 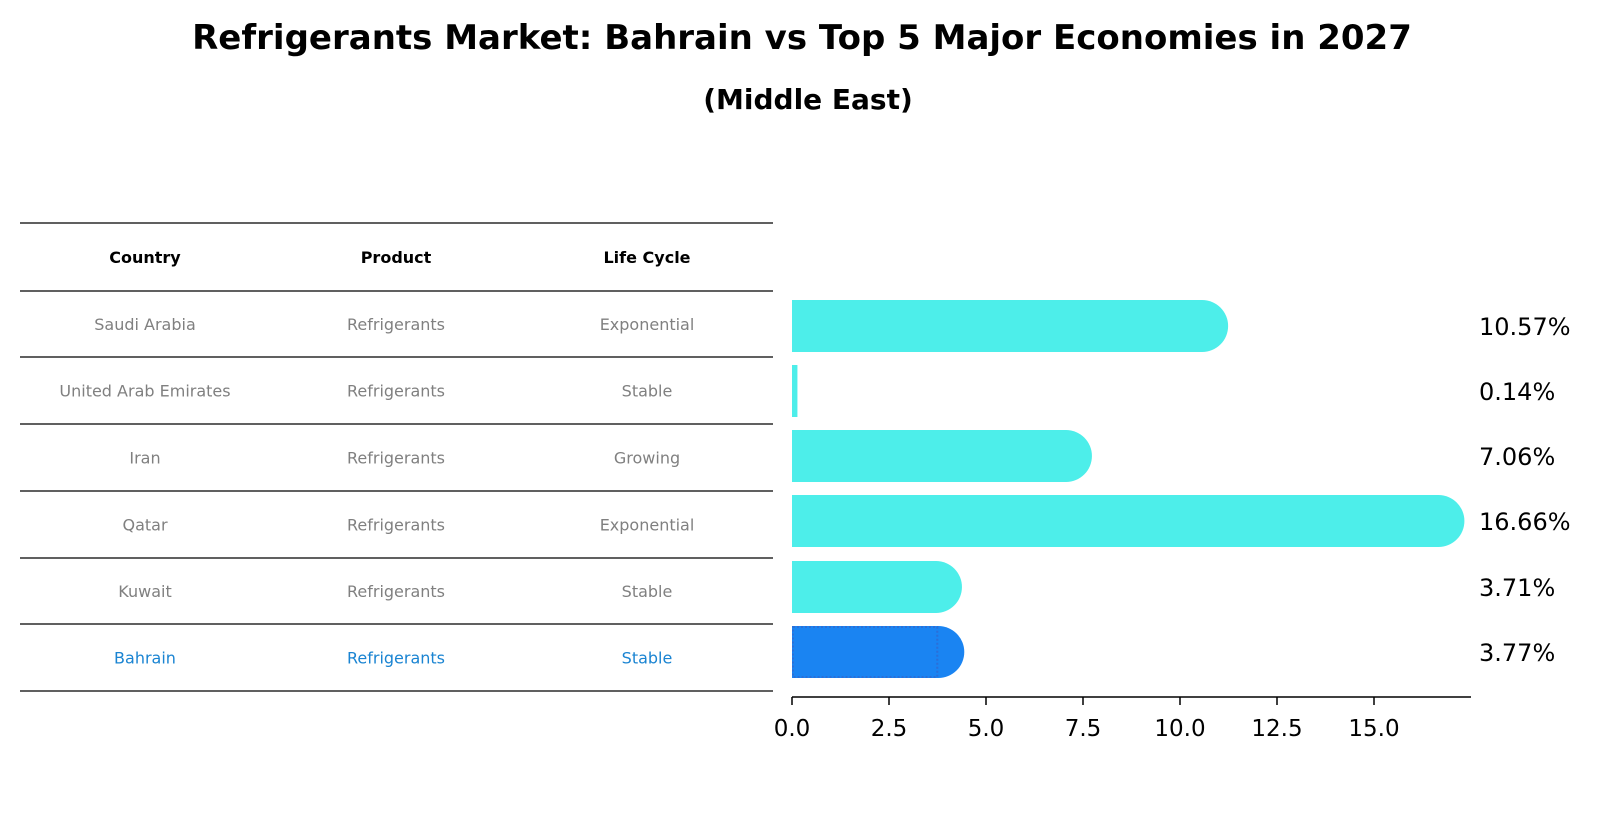 What do you see at coordinates (1276, 729) in the screenshot?
I see `x-tick-label: 12.5` at bounding box center [1276, 729].